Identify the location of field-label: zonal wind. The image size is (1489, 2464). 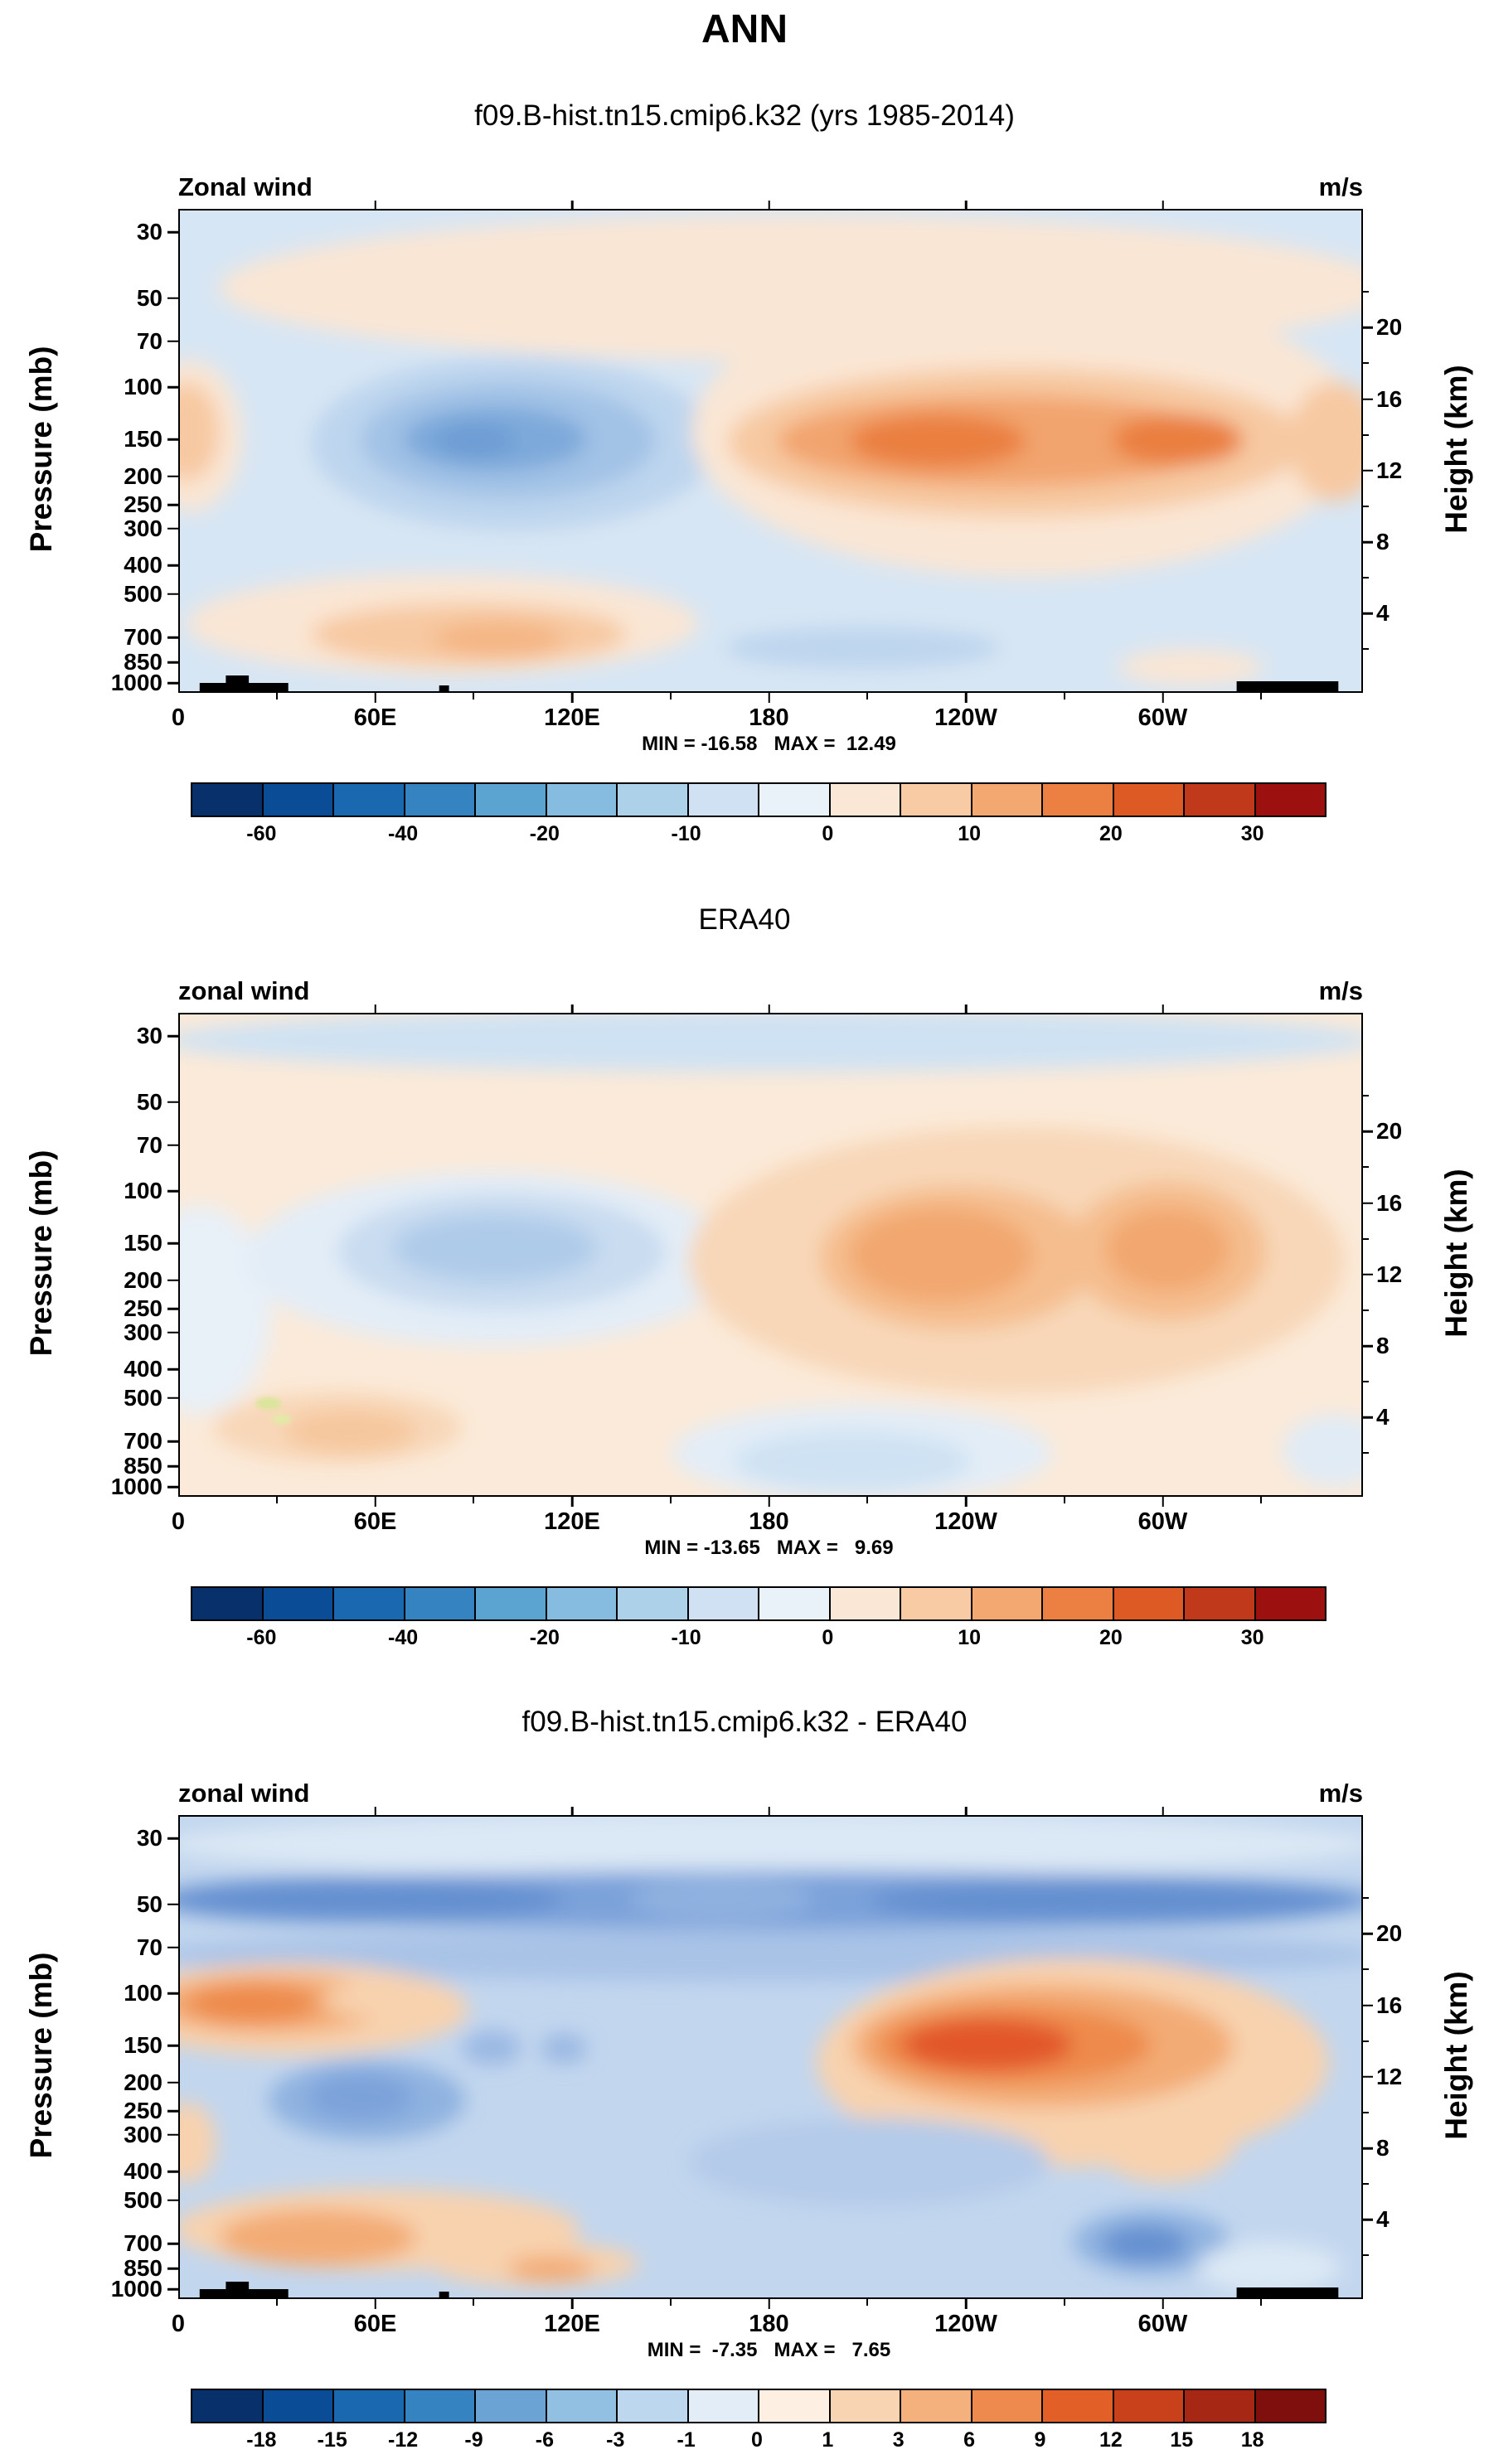
(244, 990).